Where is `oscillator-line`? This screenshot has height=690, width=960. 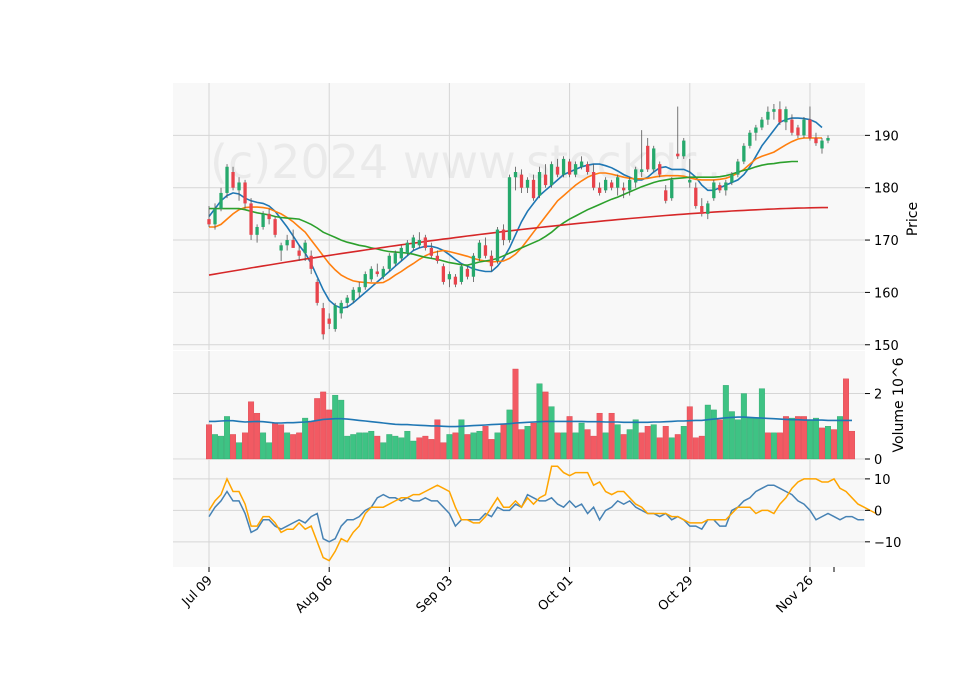 oscillator-line is located at coordinates (542, 513).